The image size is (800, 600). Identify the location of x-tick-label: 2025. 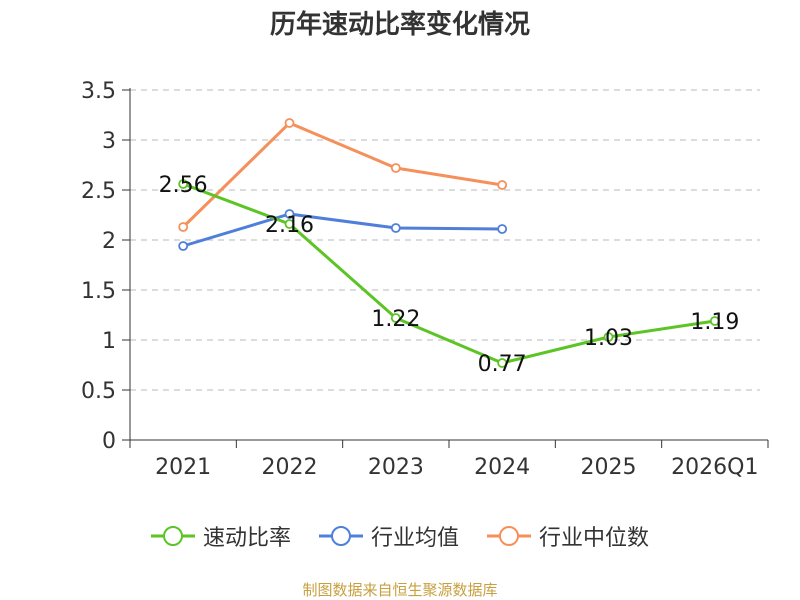
(609, 467).